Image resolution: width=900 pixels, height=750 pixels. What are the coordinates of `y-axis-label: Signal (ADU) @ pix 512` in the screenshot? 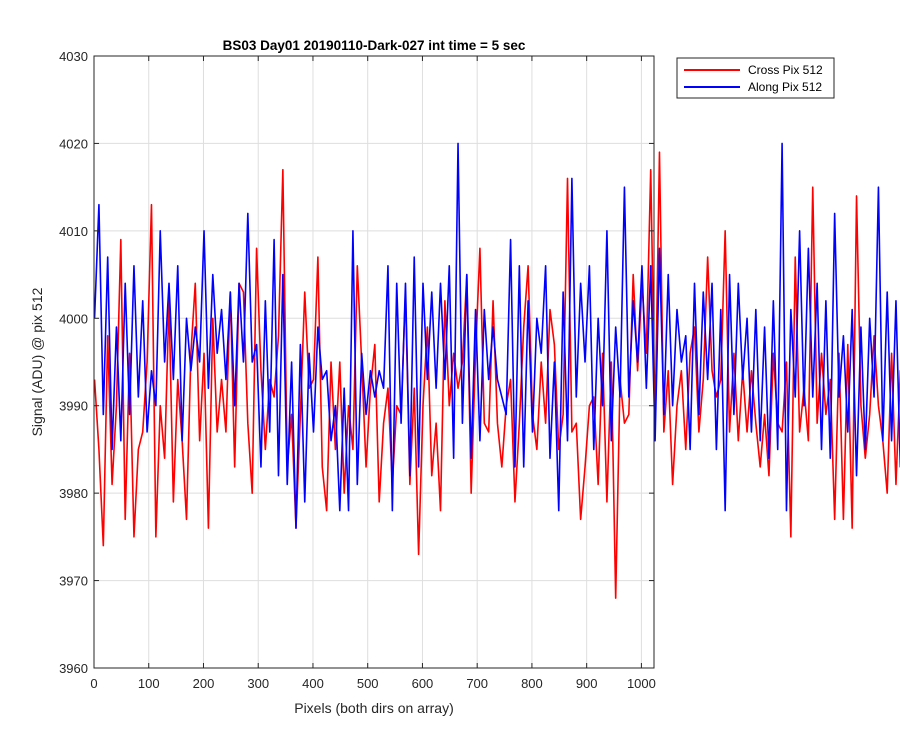 It's located at (37, 361).